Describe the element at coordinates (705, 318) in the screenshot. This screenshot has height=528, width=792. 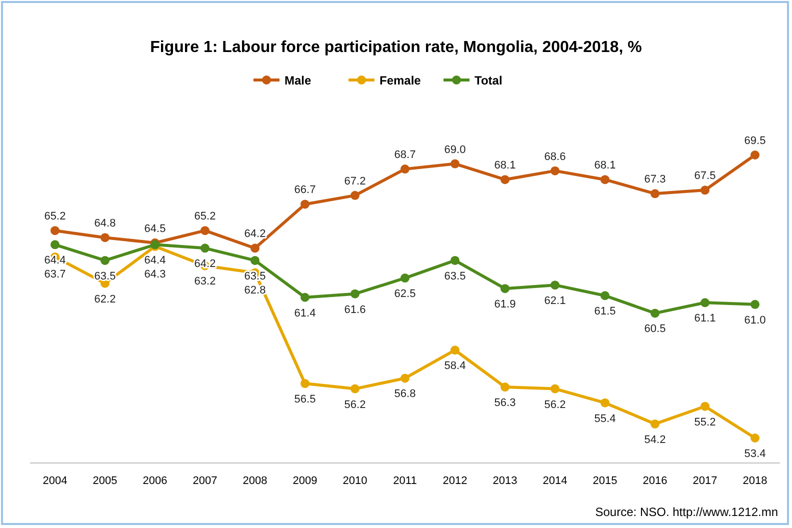
I see `data-label: 61.1` at that location.